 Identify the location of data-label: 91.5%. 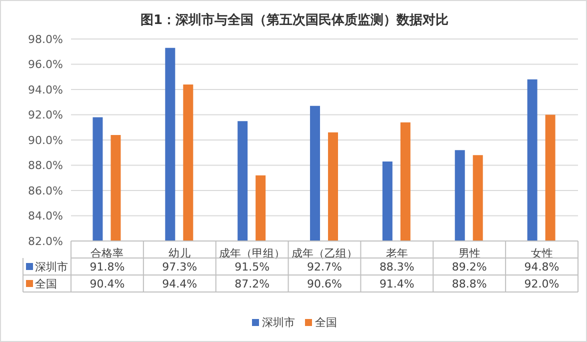
(252, 267).